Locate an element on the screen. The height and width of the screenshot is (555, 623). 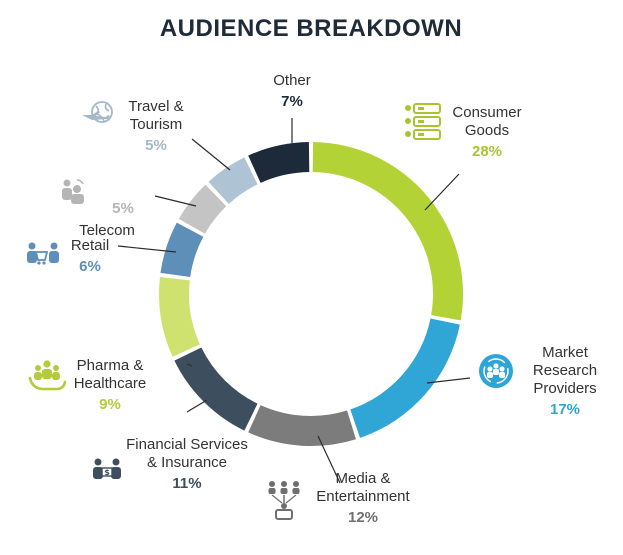
leader-consumer-goods is located at coordinates (442, 192).